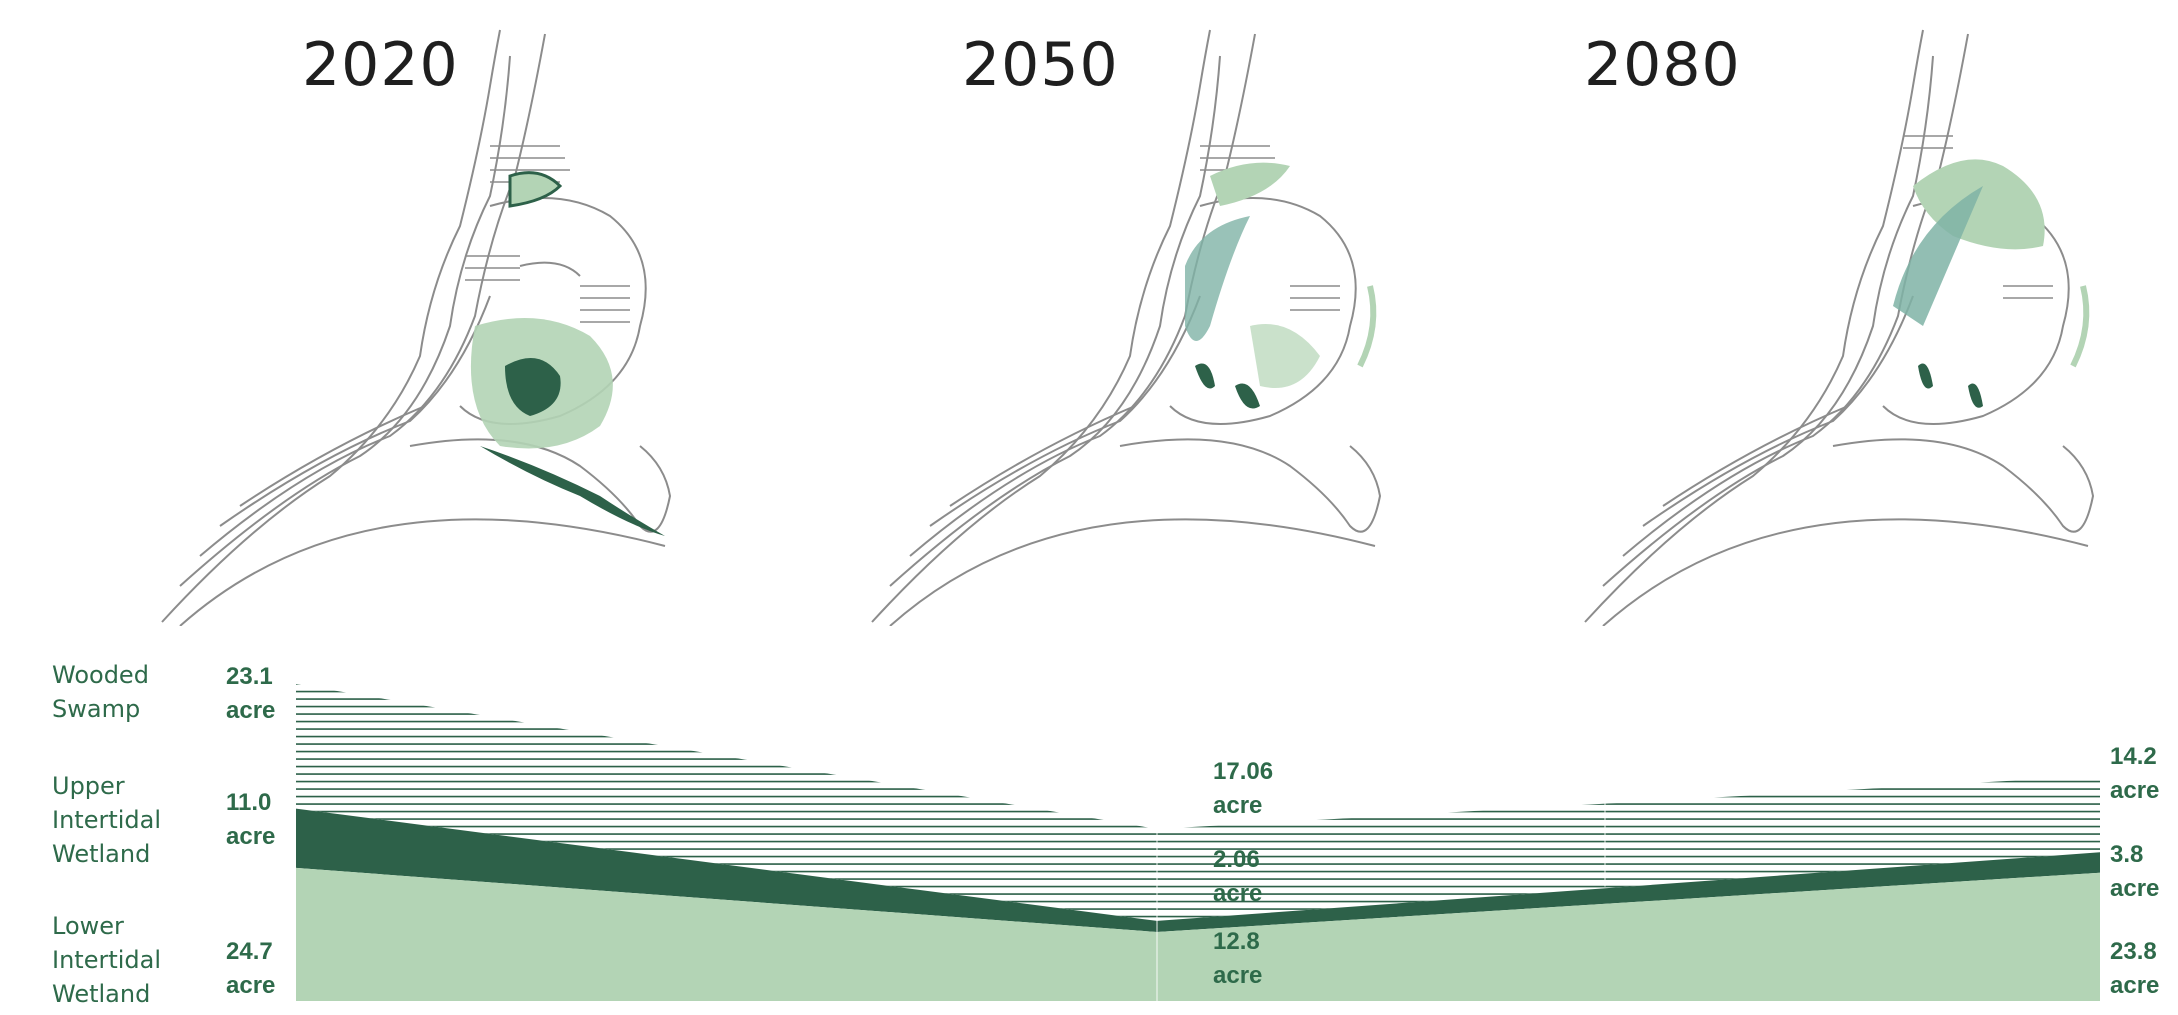 This screenshot has height=1015, width=2178. What do you see at coordinates (1198, 934) in the screenshot?
I see `area-lower-intertidal-wetland` at bounding box center [1198, 934].